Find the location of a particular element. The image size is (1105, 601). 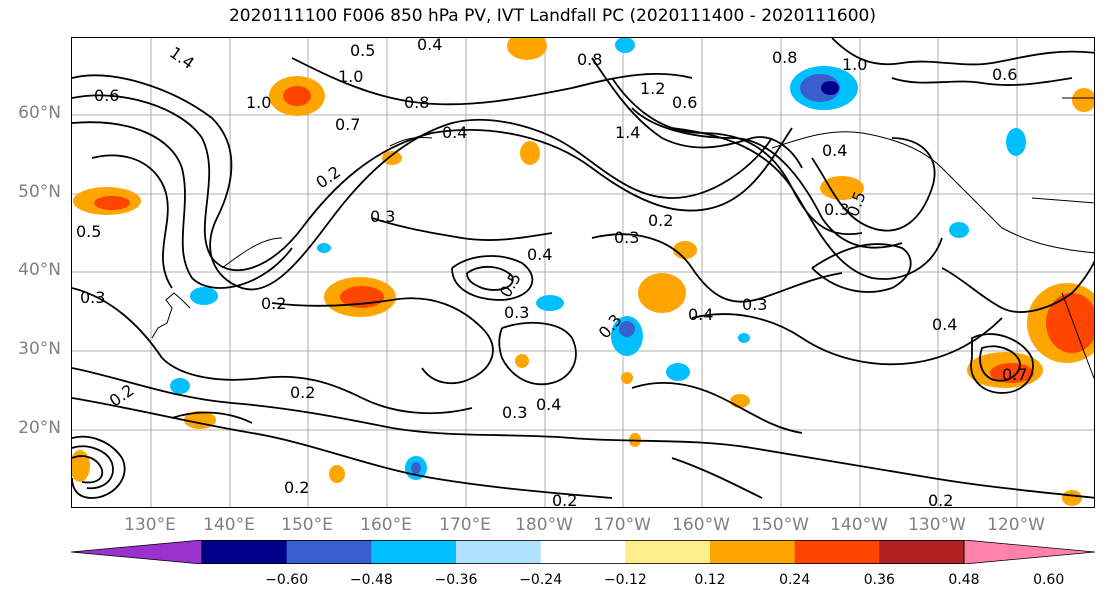

colorbar-extend-min is located at coordinates (137, 552).